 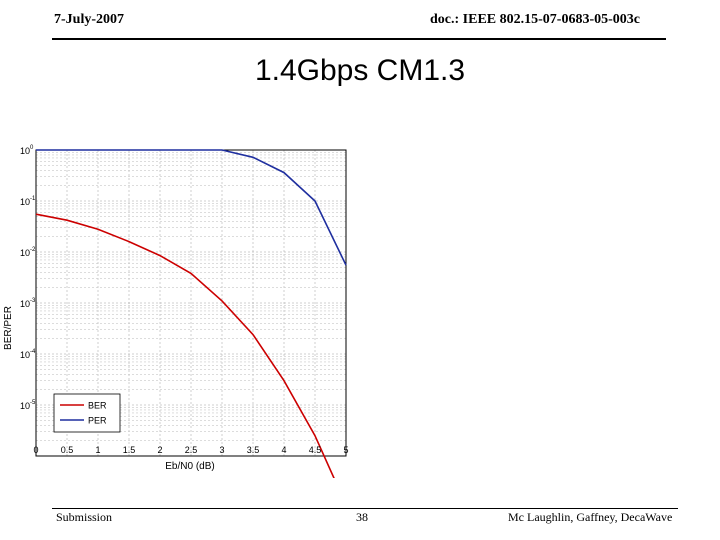 I want to click on legend-label-ber: BER, so click(x=97, y=406).